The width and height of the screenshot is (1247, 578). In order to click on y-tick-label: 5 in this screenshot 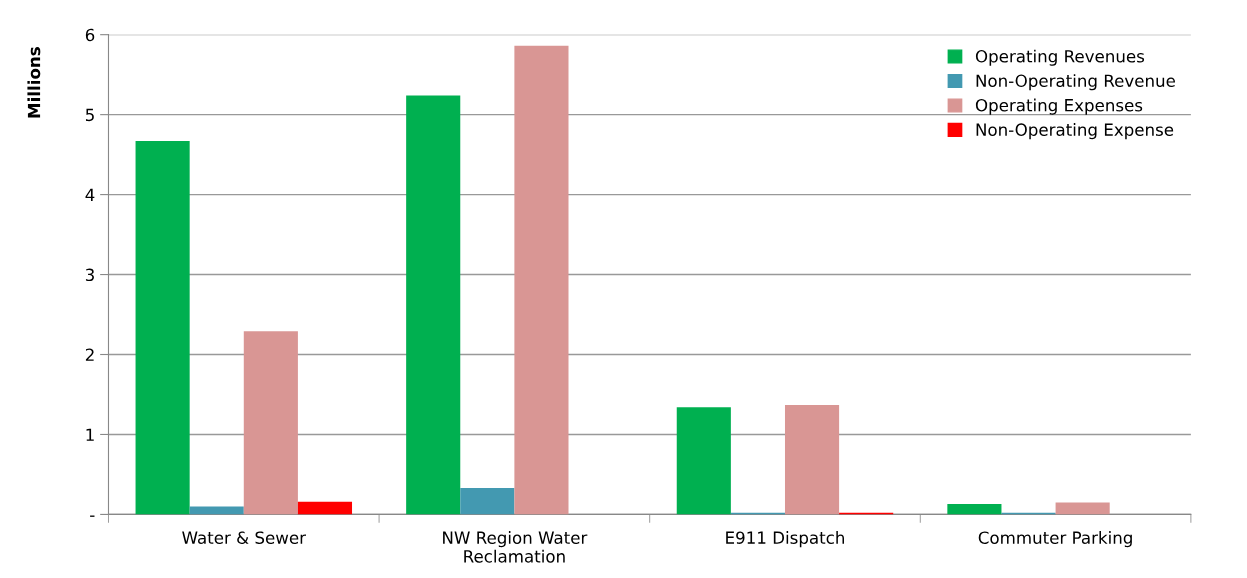, I will do `click(89, 115)`.